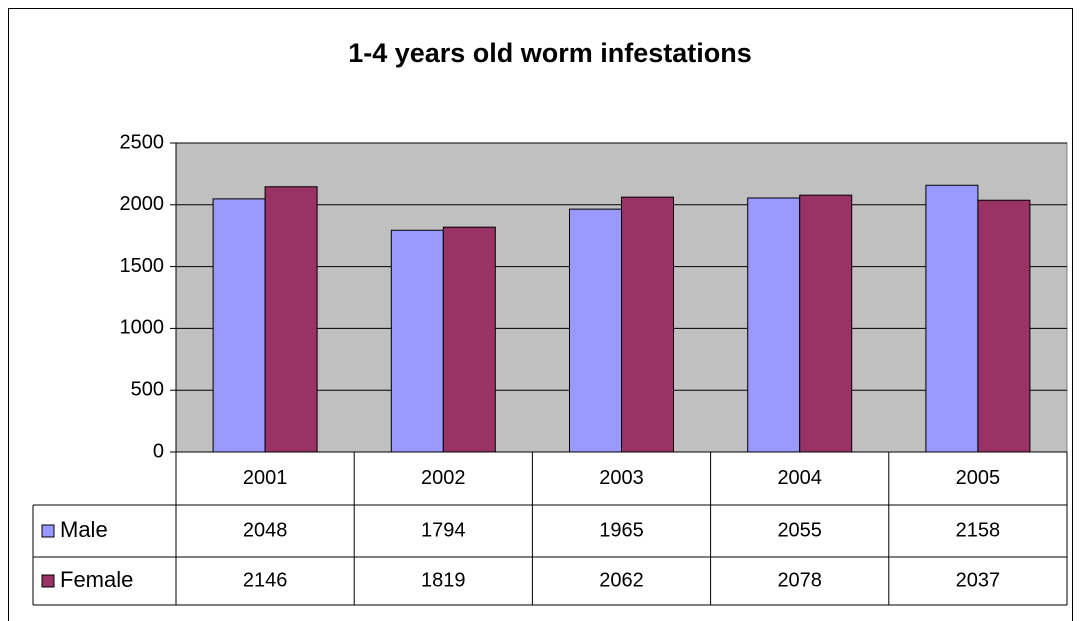 This screenshot has width=1080, height=621. What do you see at coordinates (799, 580) in the screenshot?
I see `table-value: 2078` at bounding box center [799, 580].